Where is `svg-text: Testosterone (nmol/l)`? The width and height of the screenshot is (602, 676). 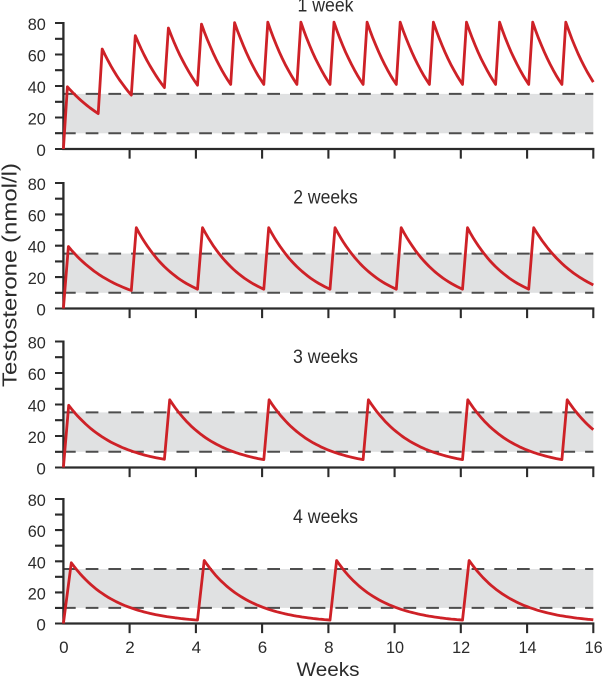
svg-text: Testosterone (nmol/l) is located at coordinates (11, 275).